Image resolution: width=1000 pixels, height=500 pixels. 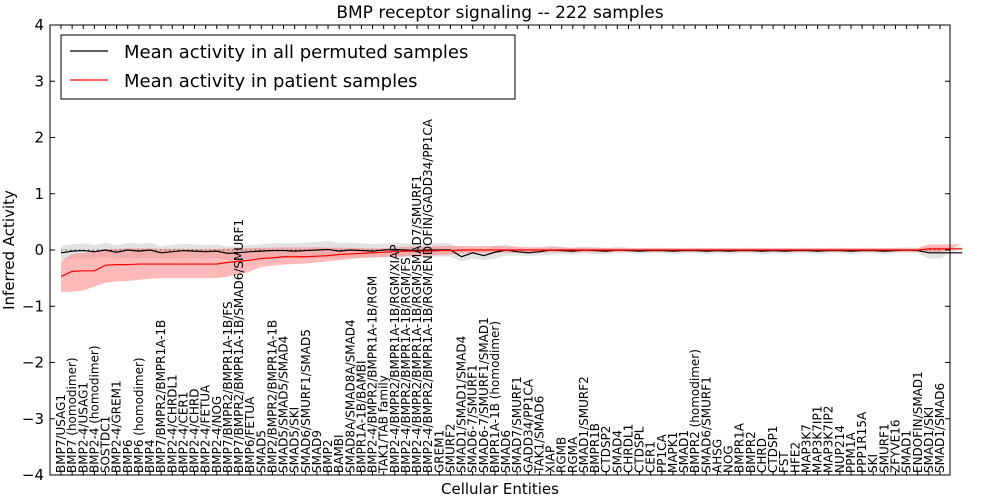 What do you see at coordinates (9, 250) in the screenshot?
I see `y-axis-label: Inferred Activity` at bounding box center [9, 250].